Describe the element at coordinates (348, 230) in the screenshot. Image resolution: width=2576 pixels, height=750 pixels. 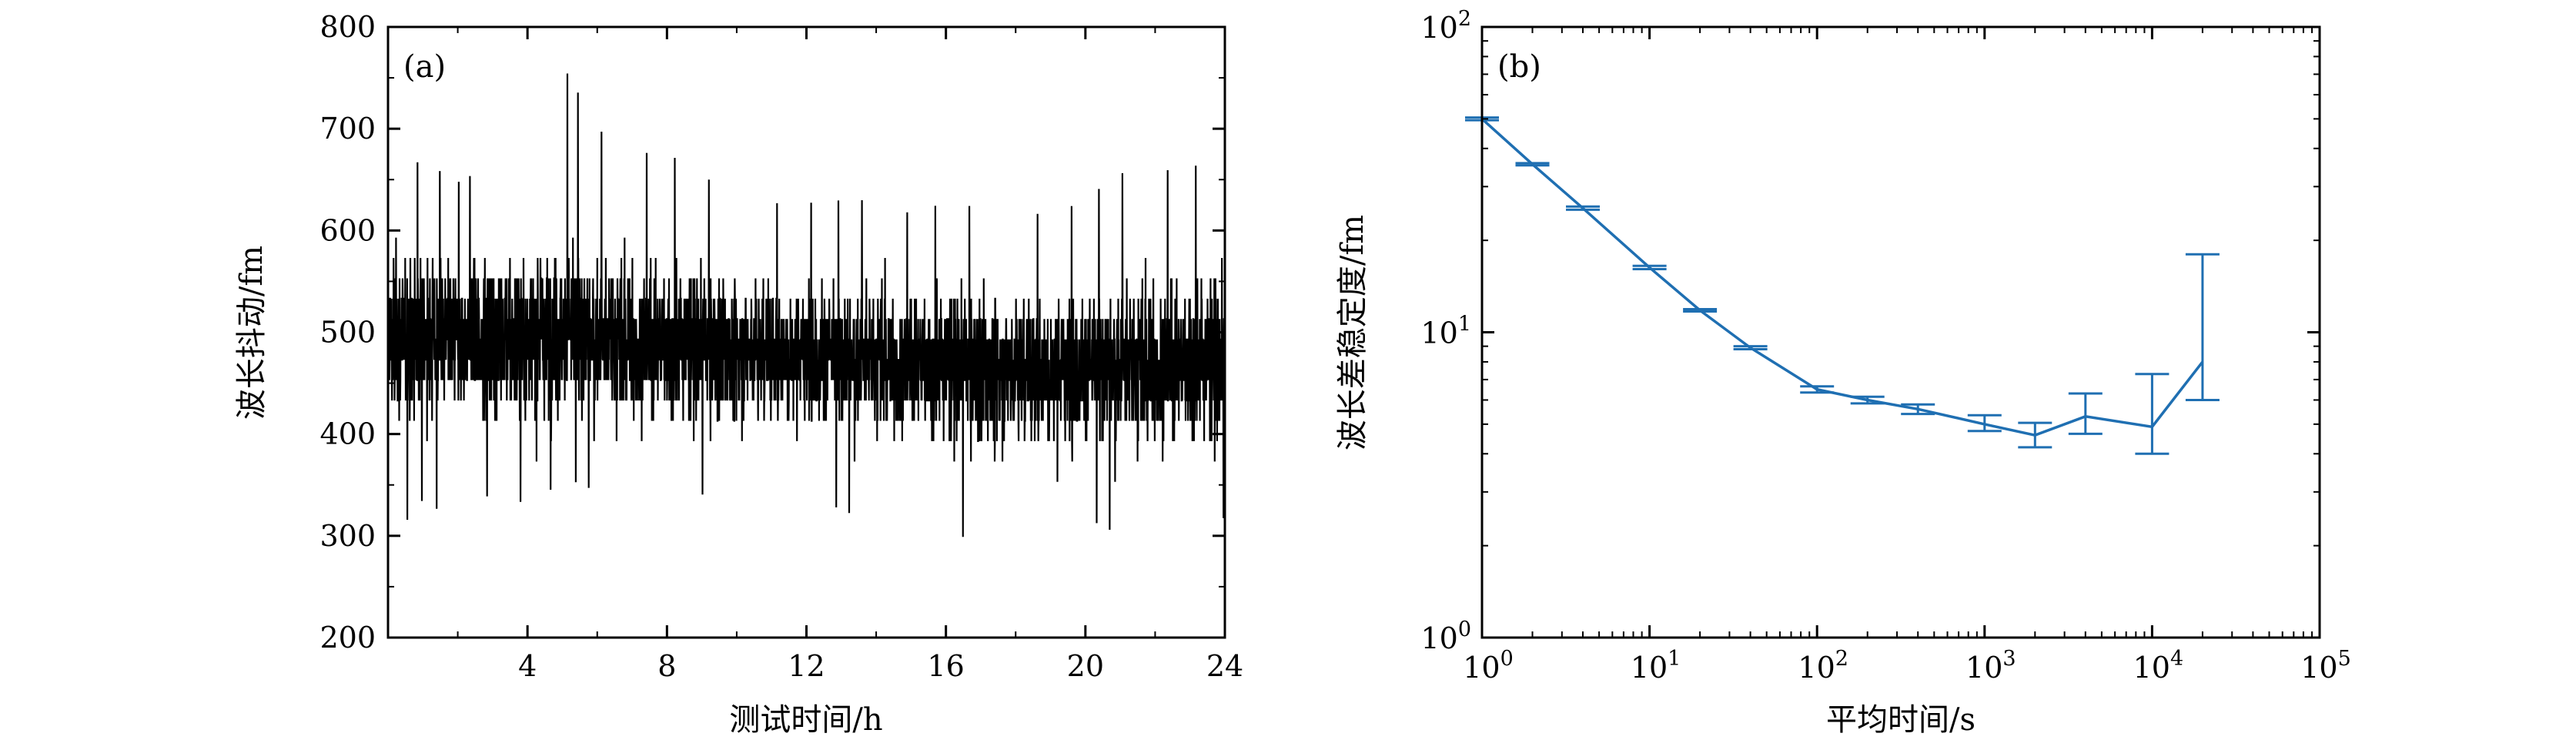
I see `panel-a-y-tick-label: 600` at that location.